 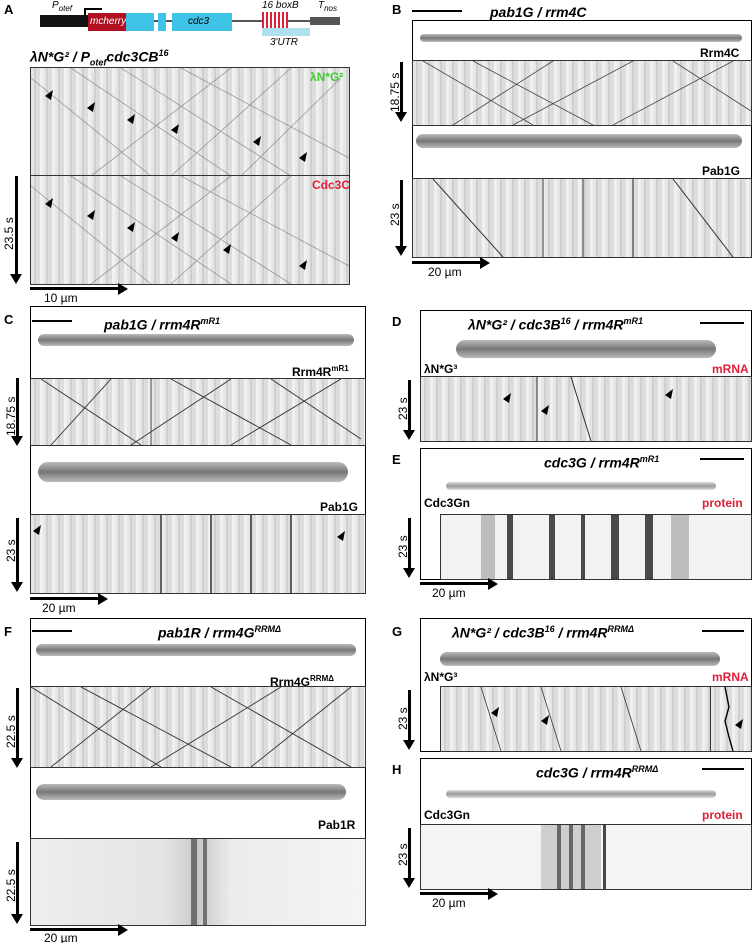 I want to click on boxb-label: 16 boxB, so click(x=280, y=5).